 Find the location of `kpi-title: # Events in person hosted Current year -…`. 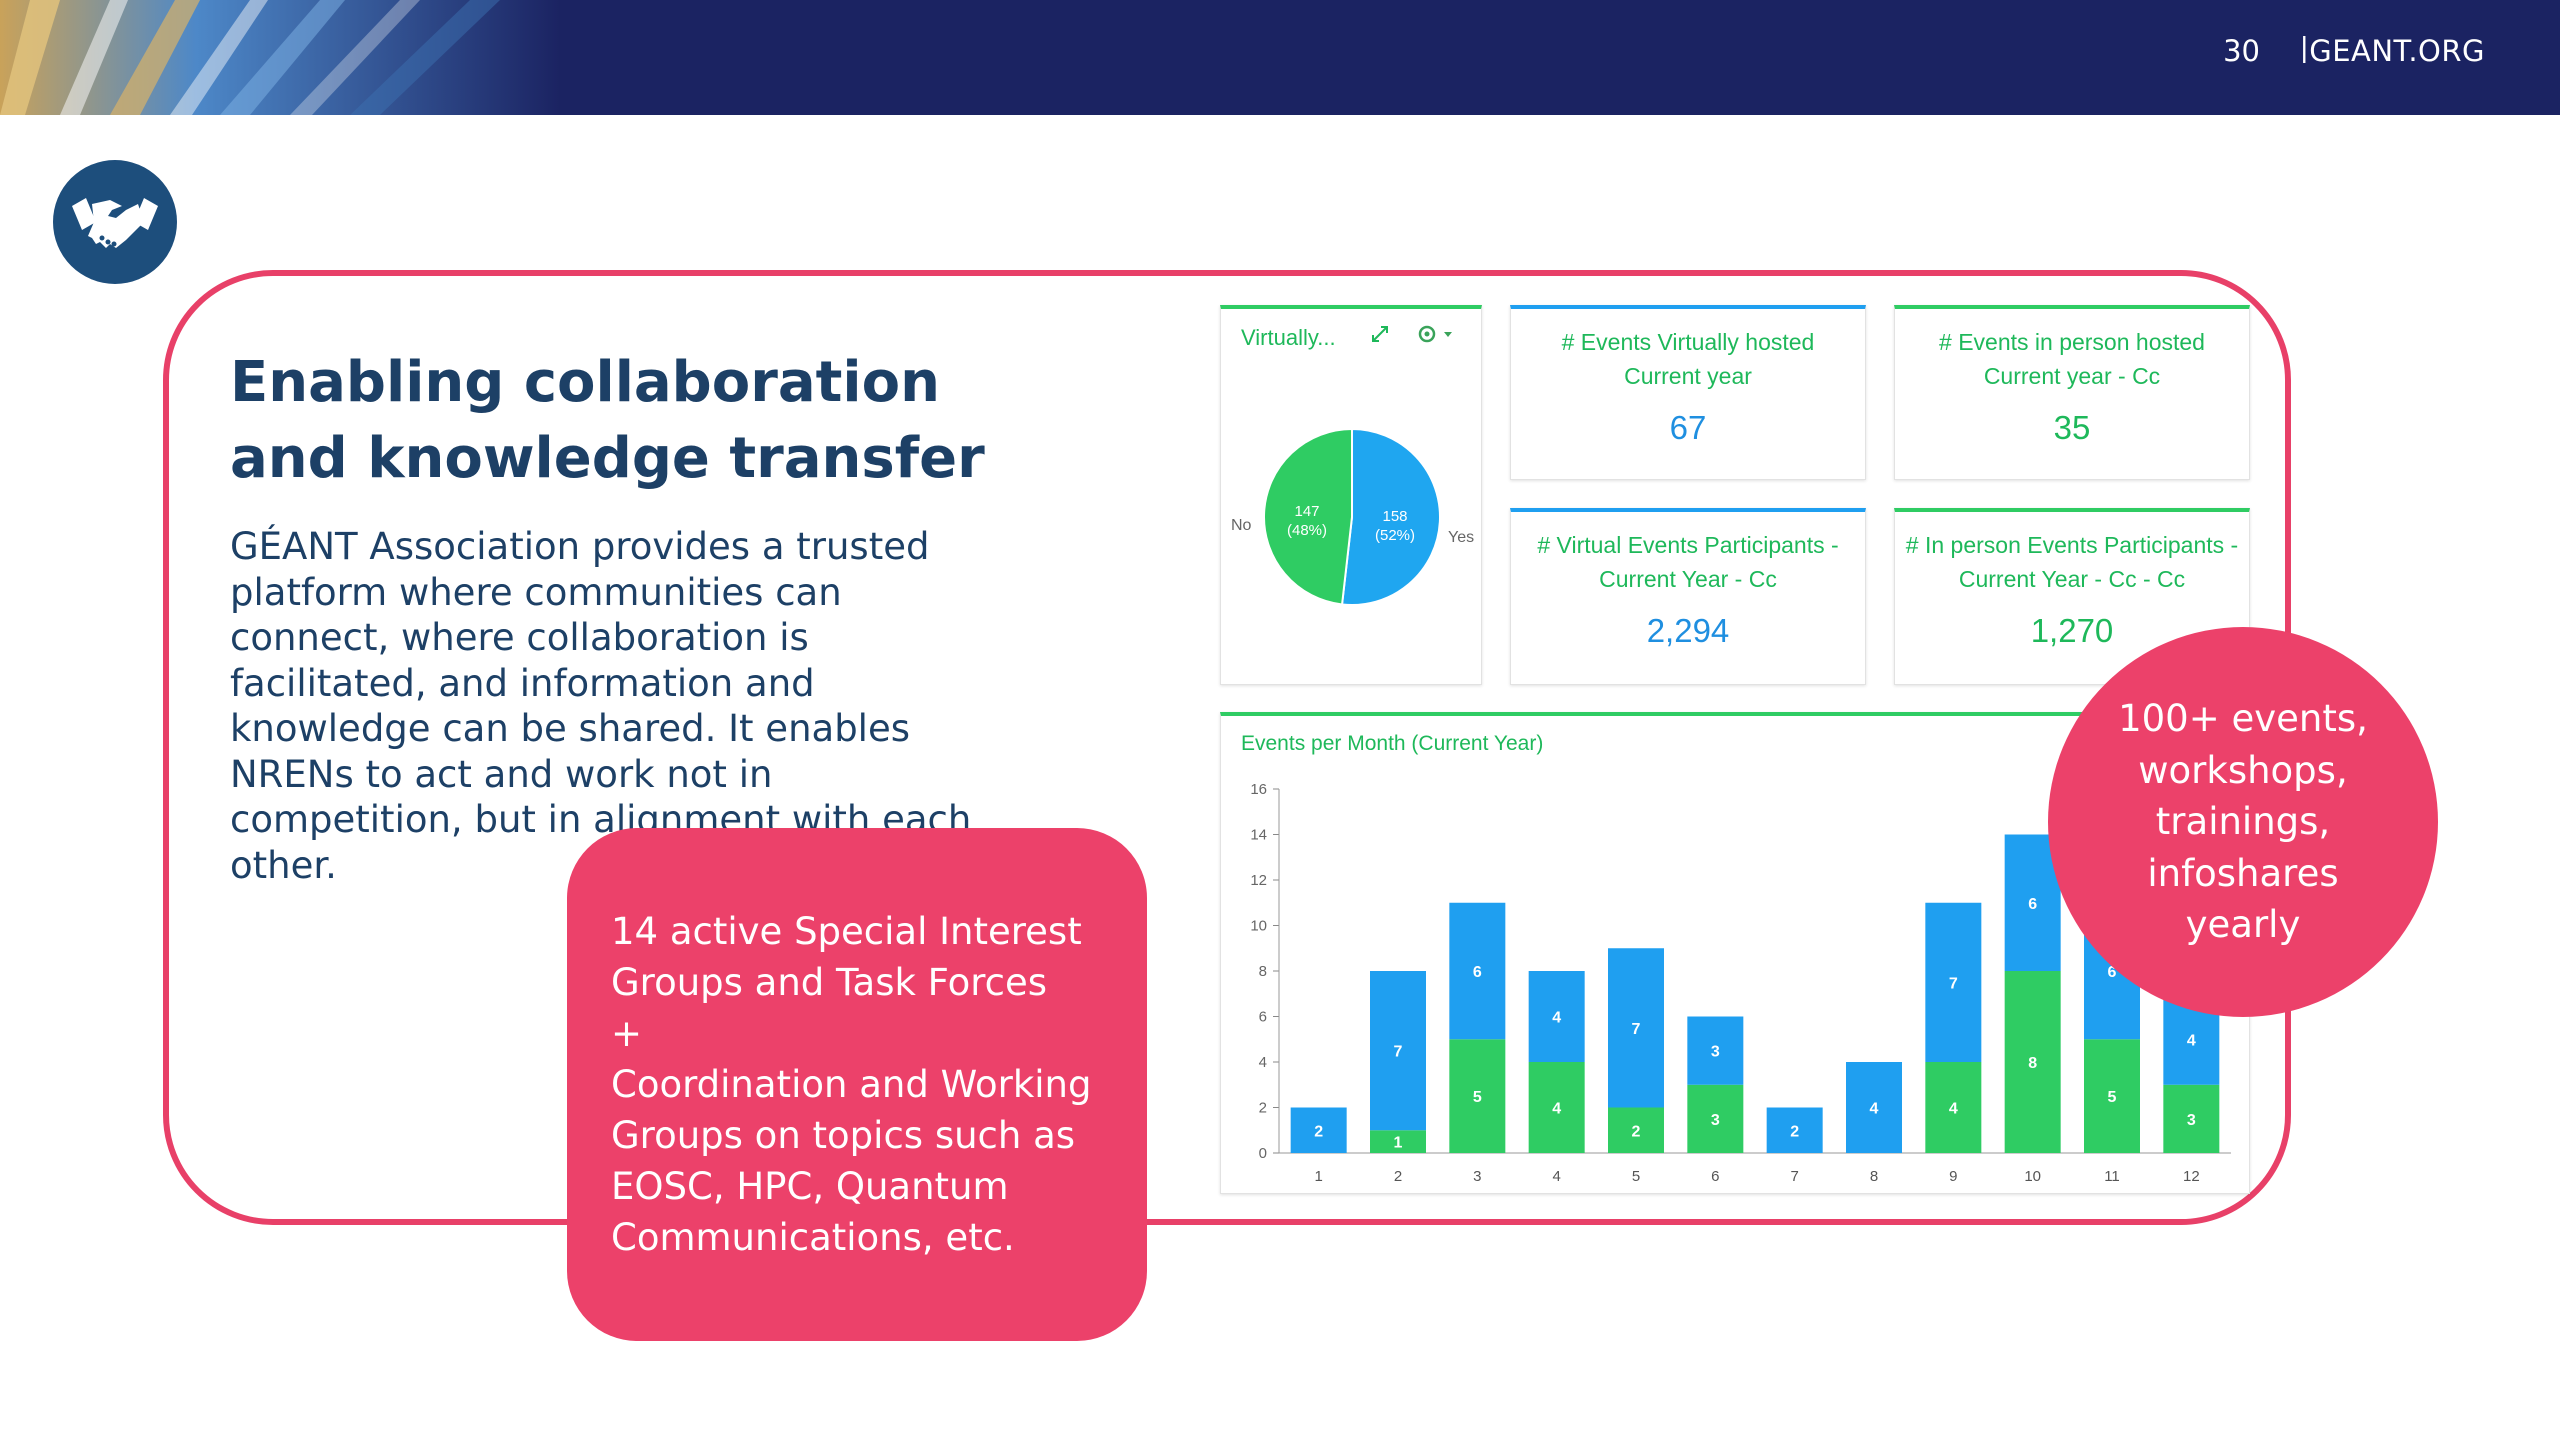

kpi-title: # Events in person hosted Current year -… is located at coordinates (2072, 359).